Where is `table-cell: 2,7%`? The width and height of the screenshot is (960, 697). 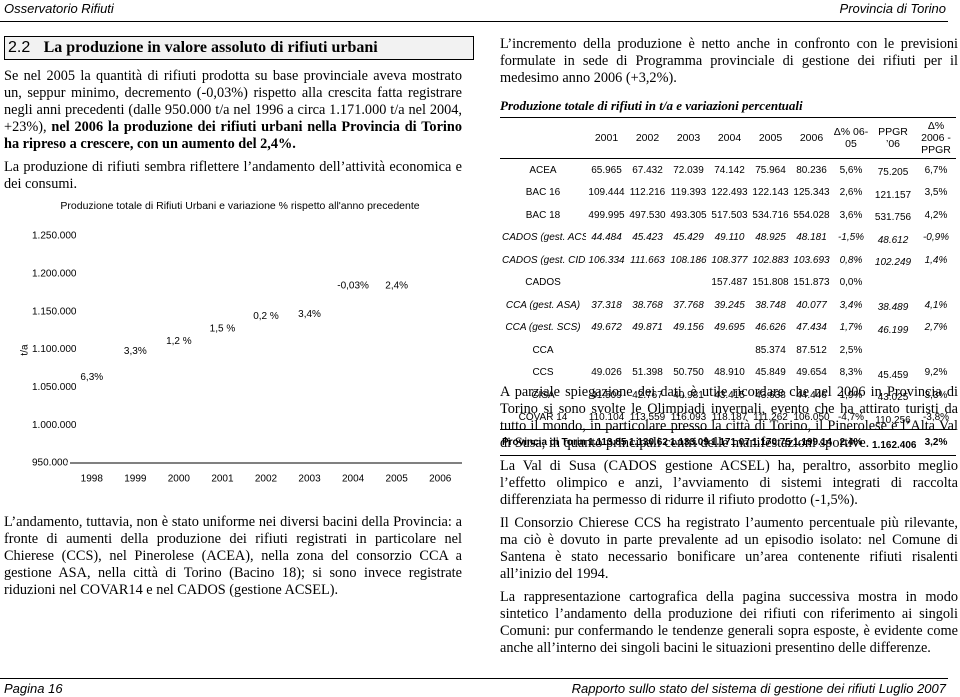
table-cell: 2,7% is located at coordinates (936, 328).